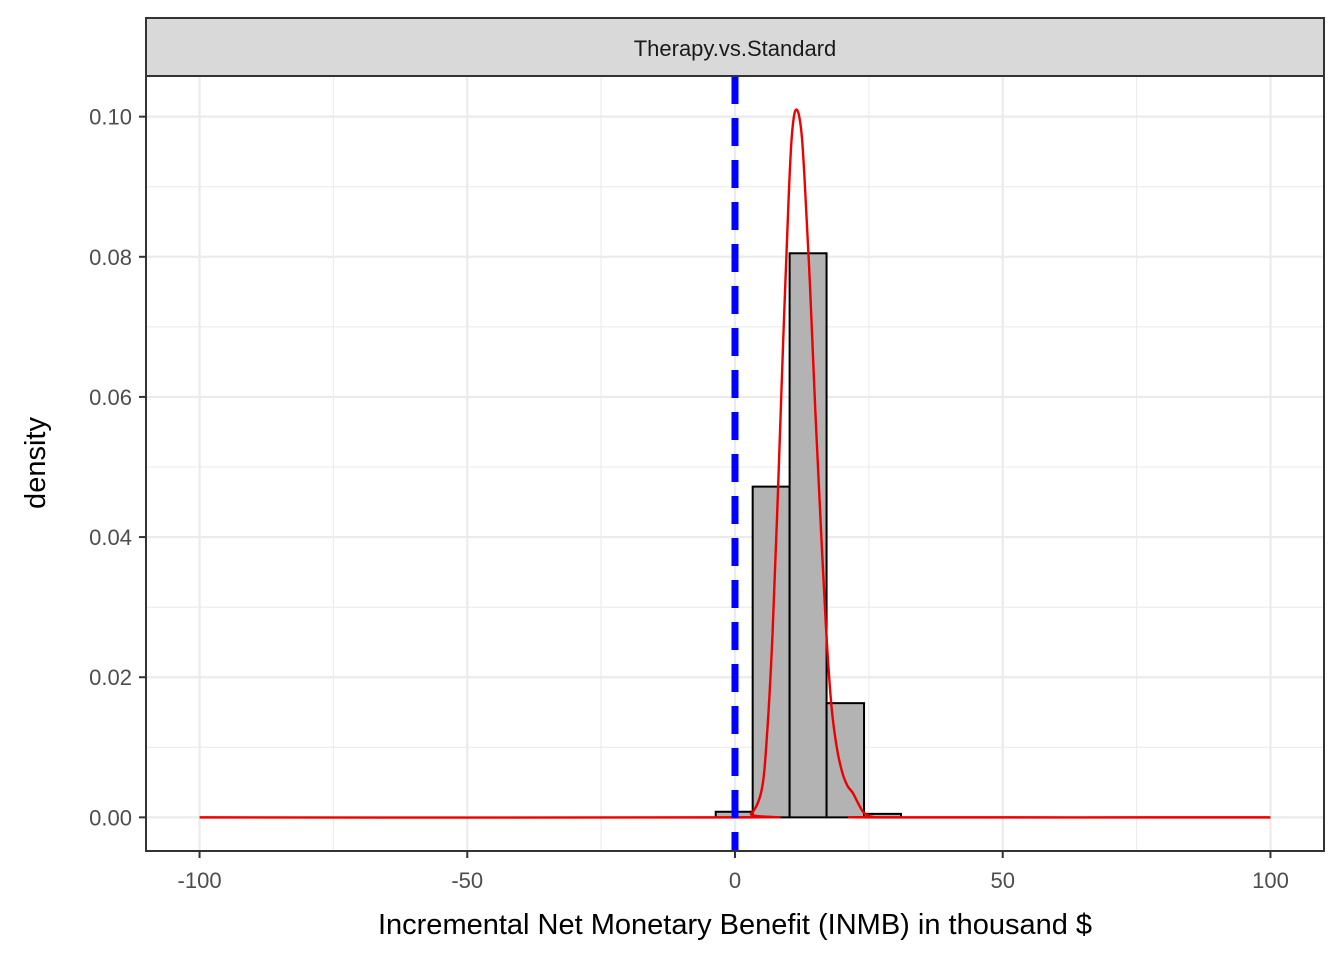 The height and width of the screenshot is (960, 1344). Describe the element at coordinates (467, 880) in the screenshot. I see `x-tick-label: -50` at that location.